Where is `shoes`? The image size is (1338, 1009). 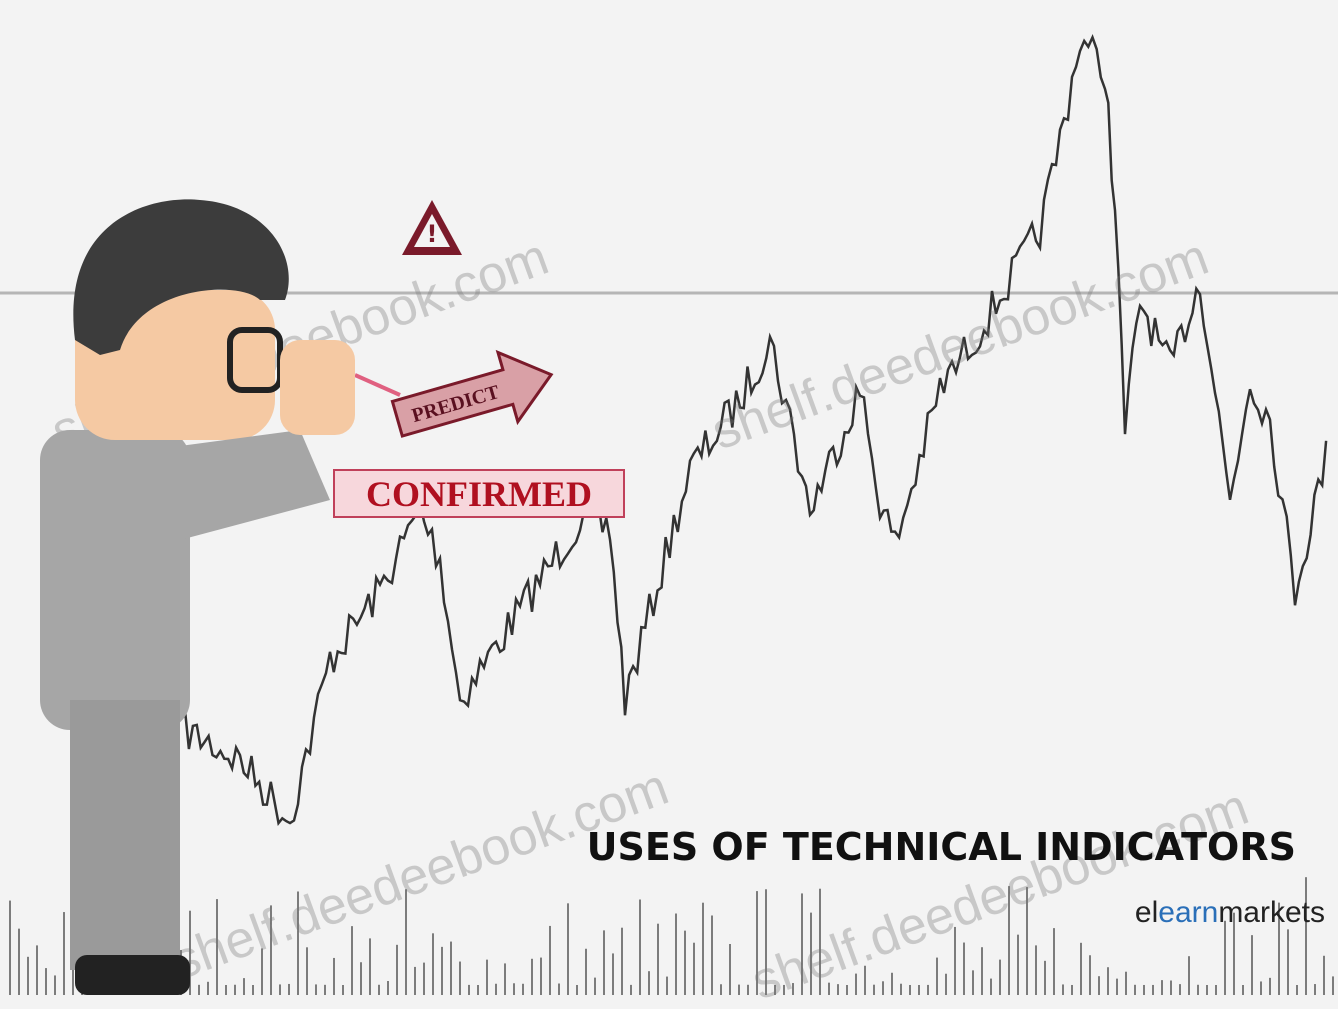
shoes is located at coordinates (132, 975).